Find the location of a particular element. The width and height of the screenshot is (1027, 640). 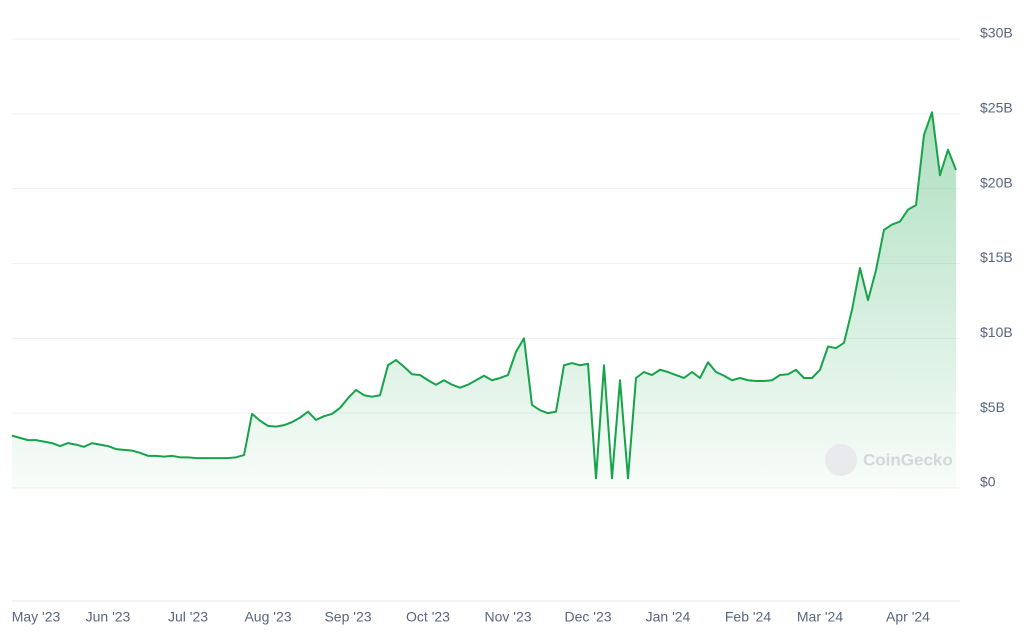

x-tick-label: Oct '23 is located at coordinates (428, 617).